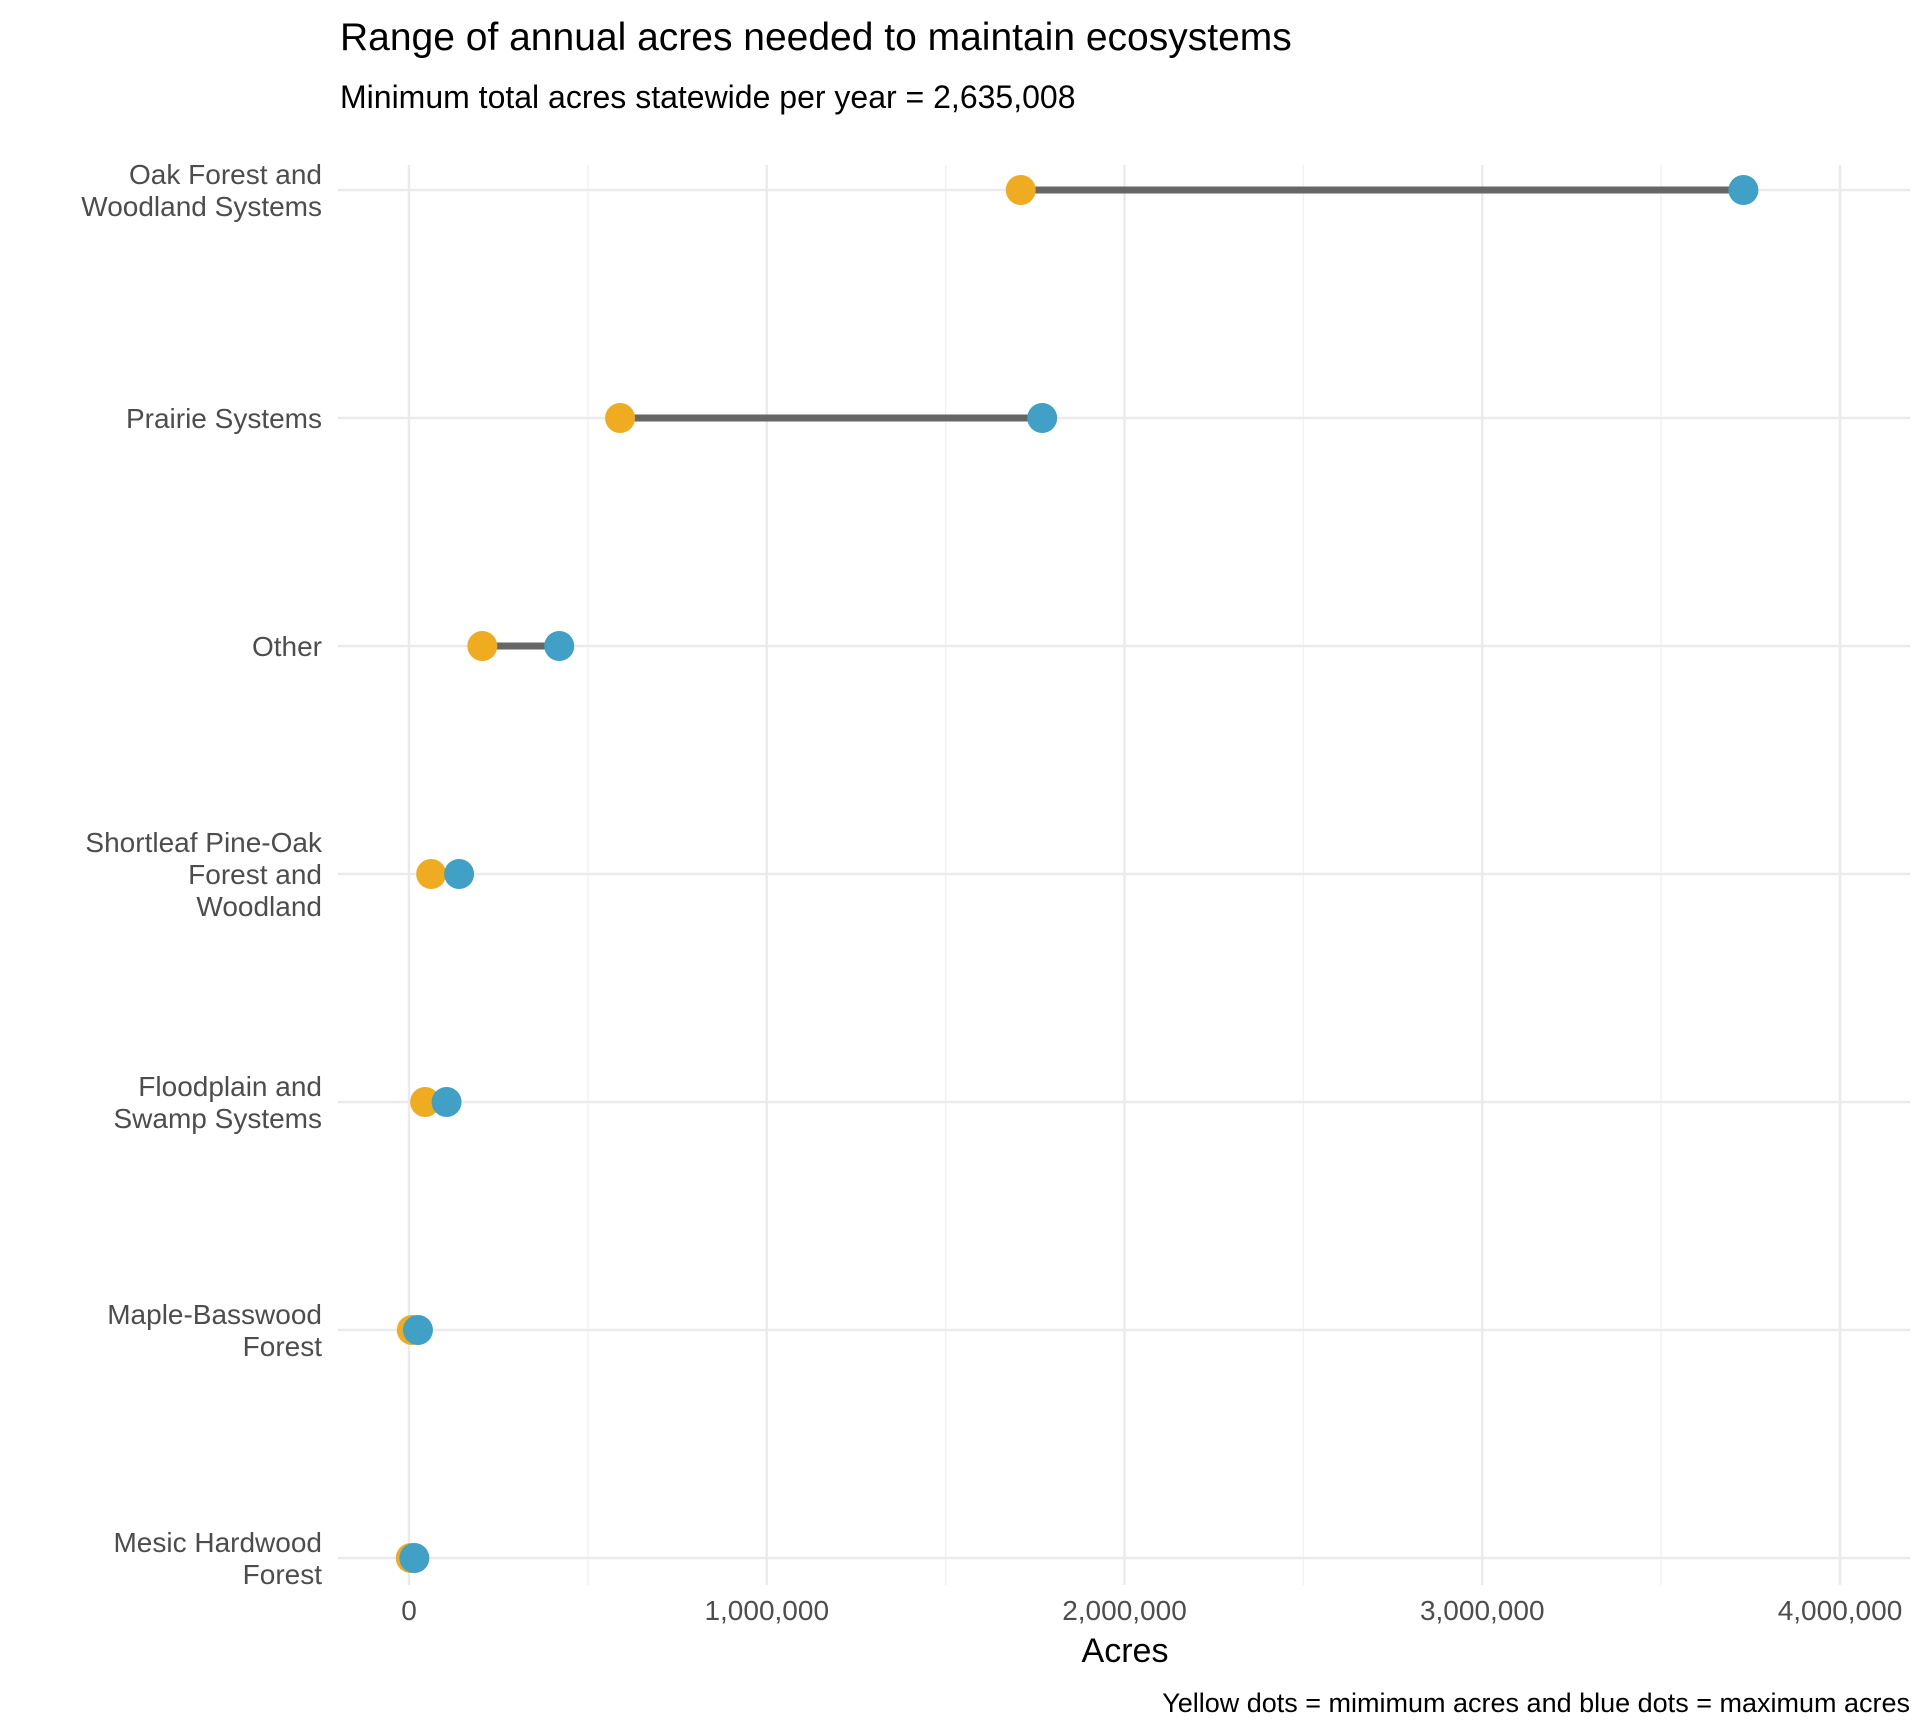 The width and height of the screenshot is (1920, 1728). I want to click on y-category-label: Shortleaf Pine-Oak, so click(204, 842).